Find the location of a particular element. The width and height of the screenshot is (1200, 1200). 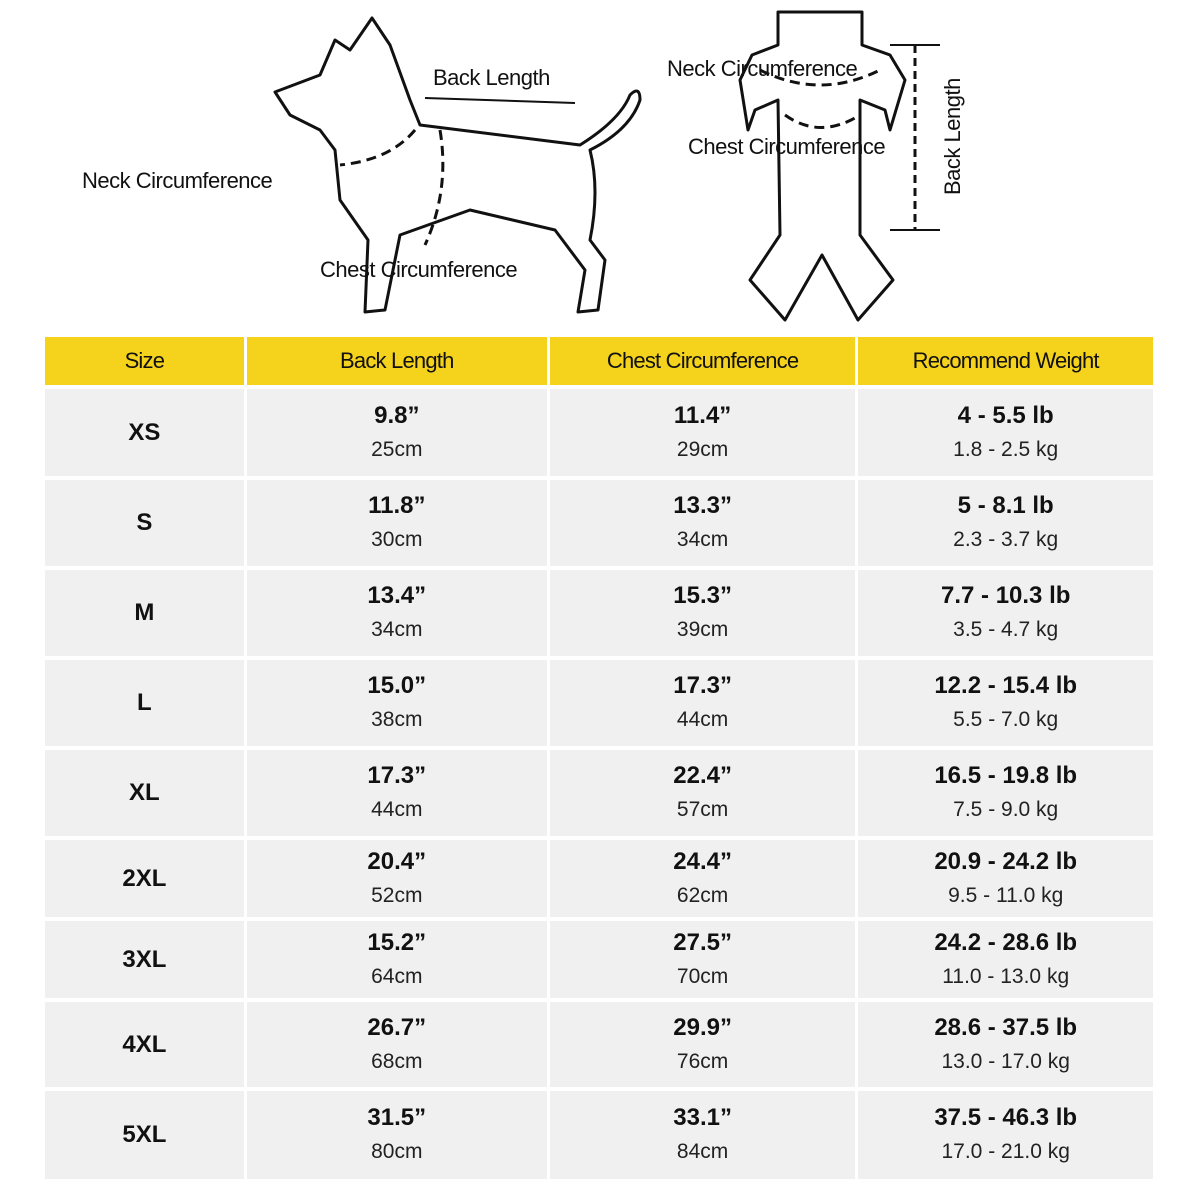

weight-cell: 16.5 - 19.8 lb 7.5 - 9.0 kg is located at coordinates (1005, 793).